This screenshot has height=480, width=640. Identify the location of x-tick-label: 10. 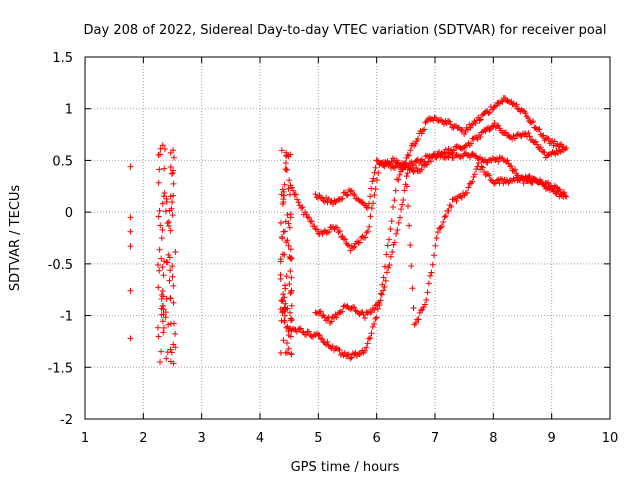
(610, 438).